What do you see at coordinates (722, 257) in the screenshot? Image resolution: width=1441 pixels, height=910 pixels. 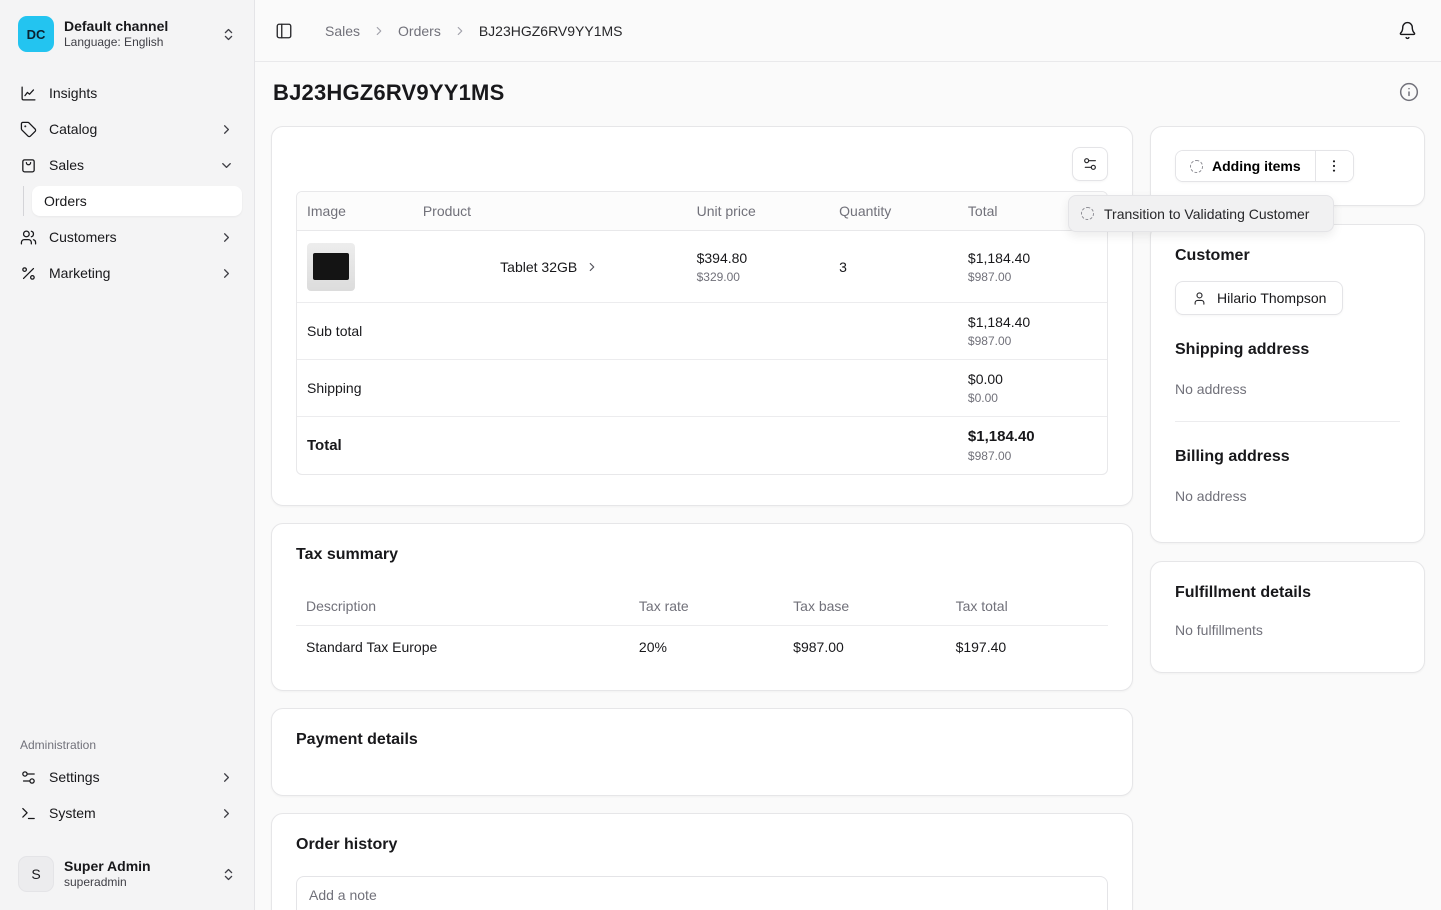 I see `unit-price: $394.80` at bounding box center [722, 257].